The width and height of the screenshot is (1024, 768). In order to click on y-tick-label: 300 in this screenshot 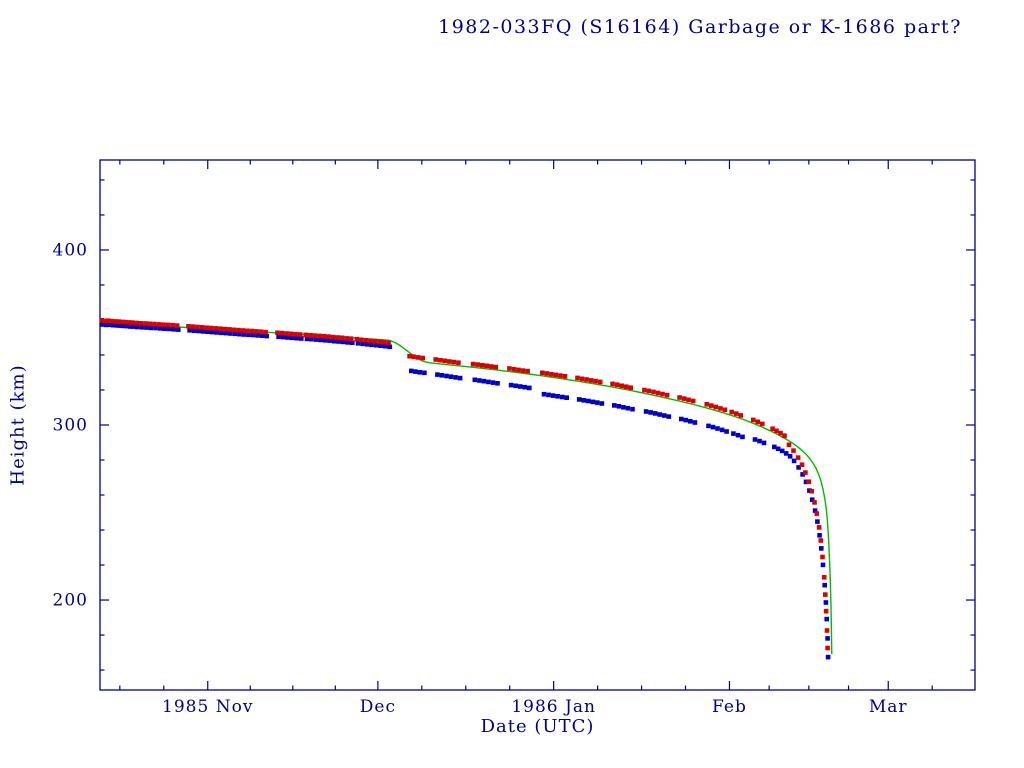, I will do `click(70, 426)`.